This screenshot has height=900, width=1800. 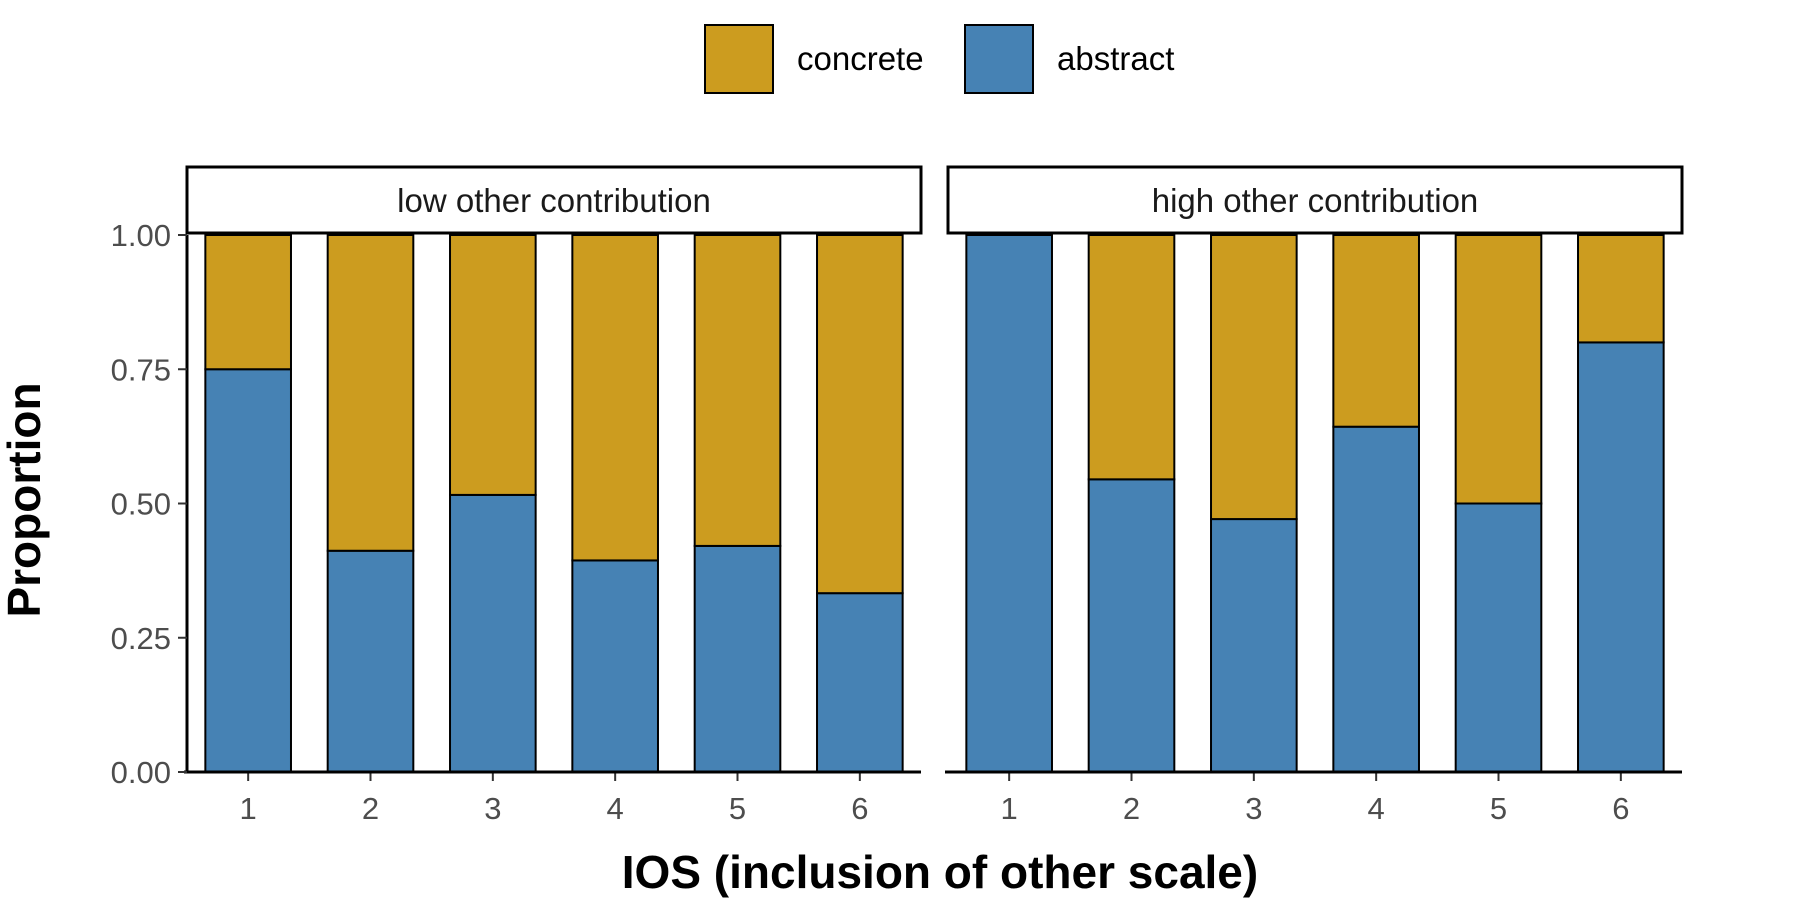 What do you see at coordinates (939, 59) in the screenshot?
I see `legend: concrete abstract` at bounding box center [939, 59].